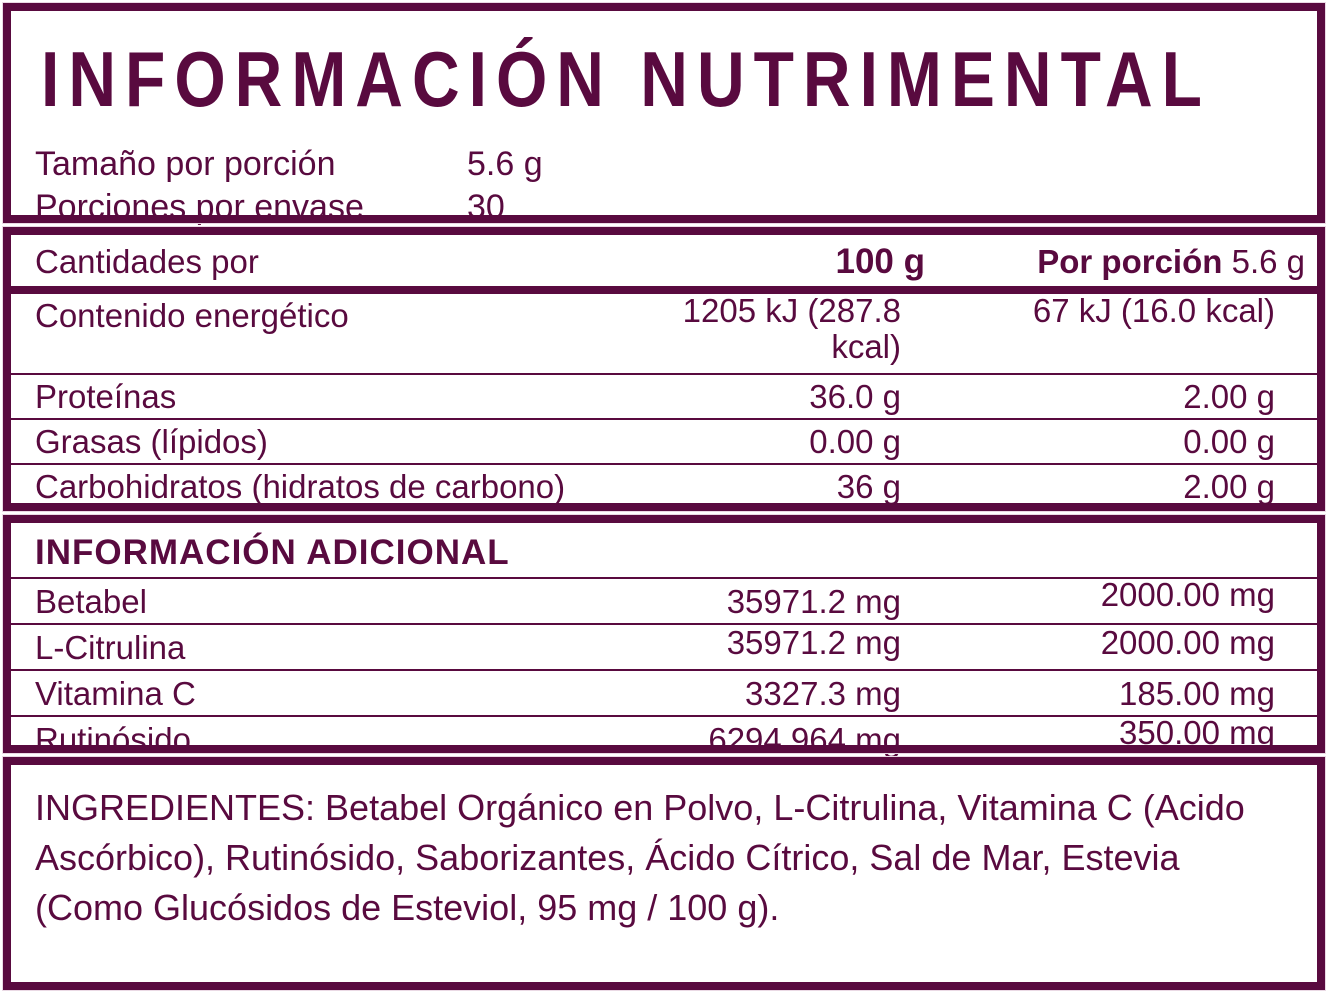  What do you see at coordinates (115, 693) in the screenshot?
I see `ingredient-name: Vitamina C` at bounding box center [115, 693].